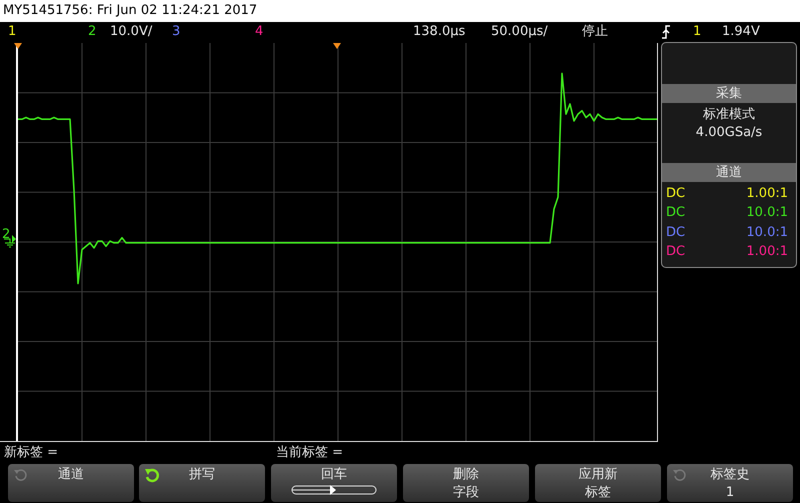  I want to click on text: 应用新, so click(598, 475).